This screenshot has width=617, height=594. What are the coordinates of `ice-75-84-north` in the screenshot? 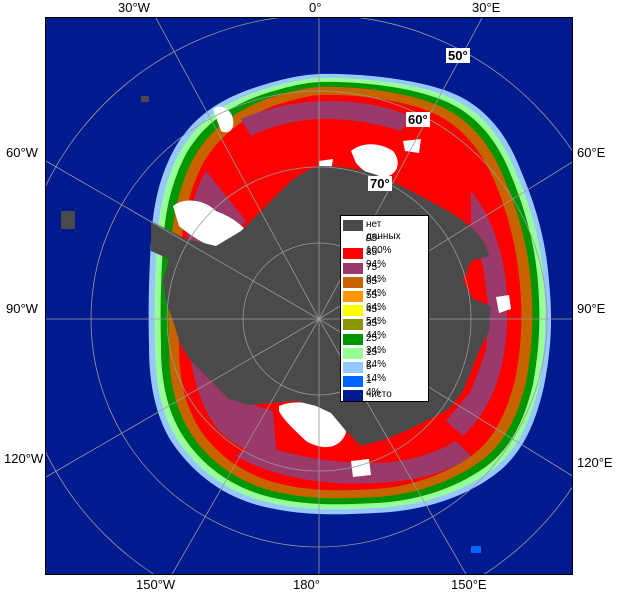 It's located at (326, 118).